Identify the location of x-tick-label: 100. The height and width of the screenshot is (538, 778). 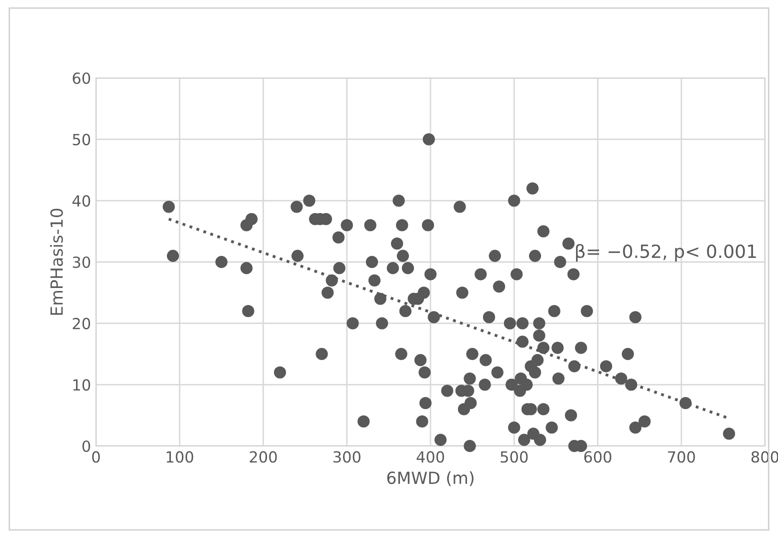
(180, 457).